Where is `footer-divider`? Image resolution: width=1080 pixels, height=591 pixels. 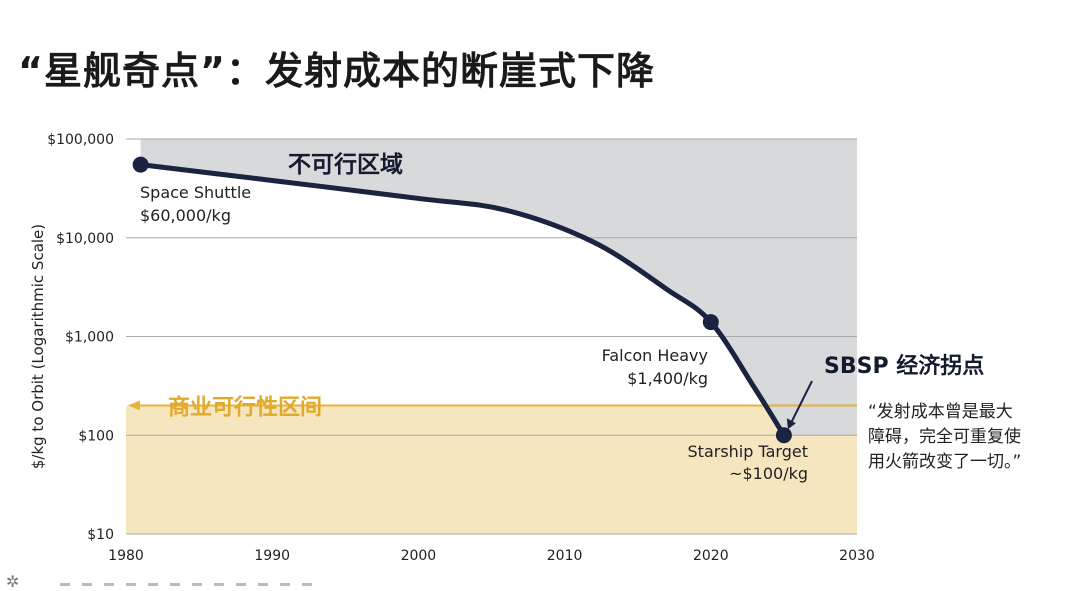
footer-divider is located at coordinates (190, 584).